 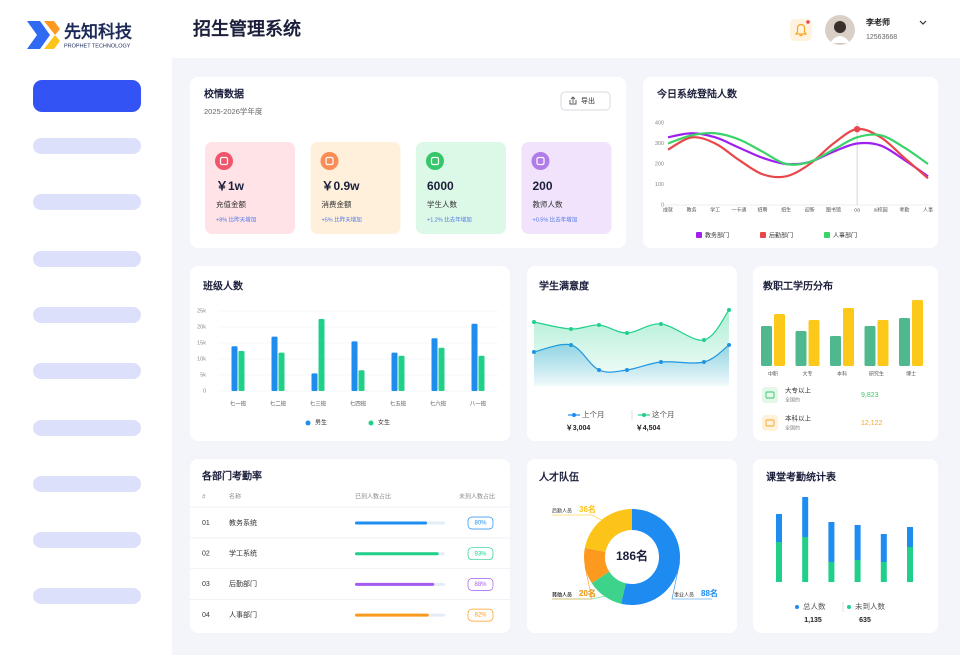 What do you see at coordinates (230, 186) in the screenshot?
I see `stat-value: ￥1w` at bounding box center [230, 186].